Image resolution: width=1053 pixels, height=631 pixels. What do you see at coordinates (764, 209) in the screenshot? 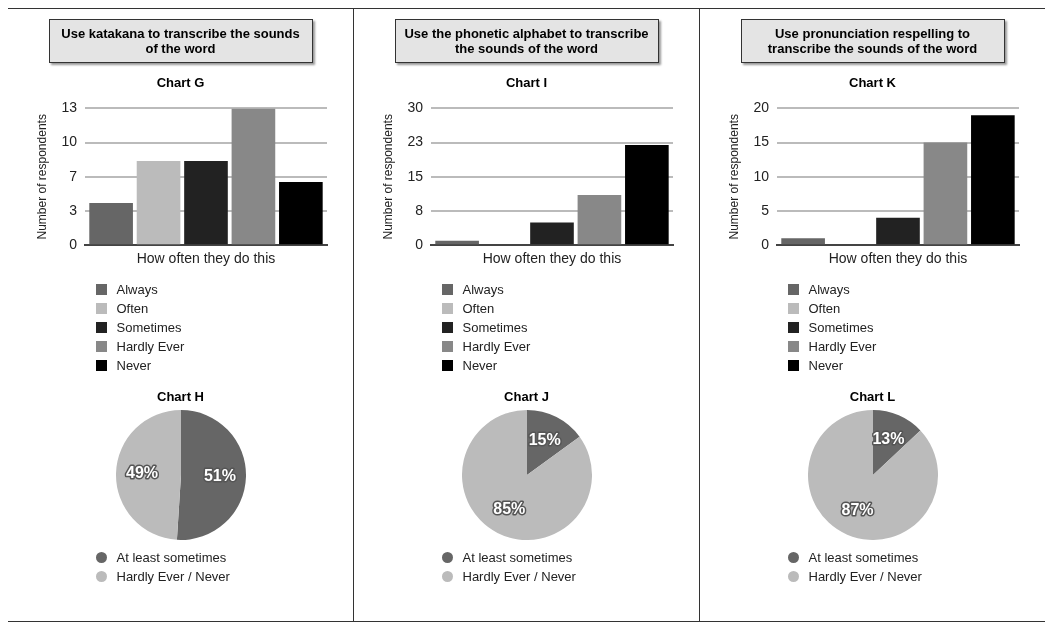
I see `y-tick-label: 5` at bounding box center [764, 209].